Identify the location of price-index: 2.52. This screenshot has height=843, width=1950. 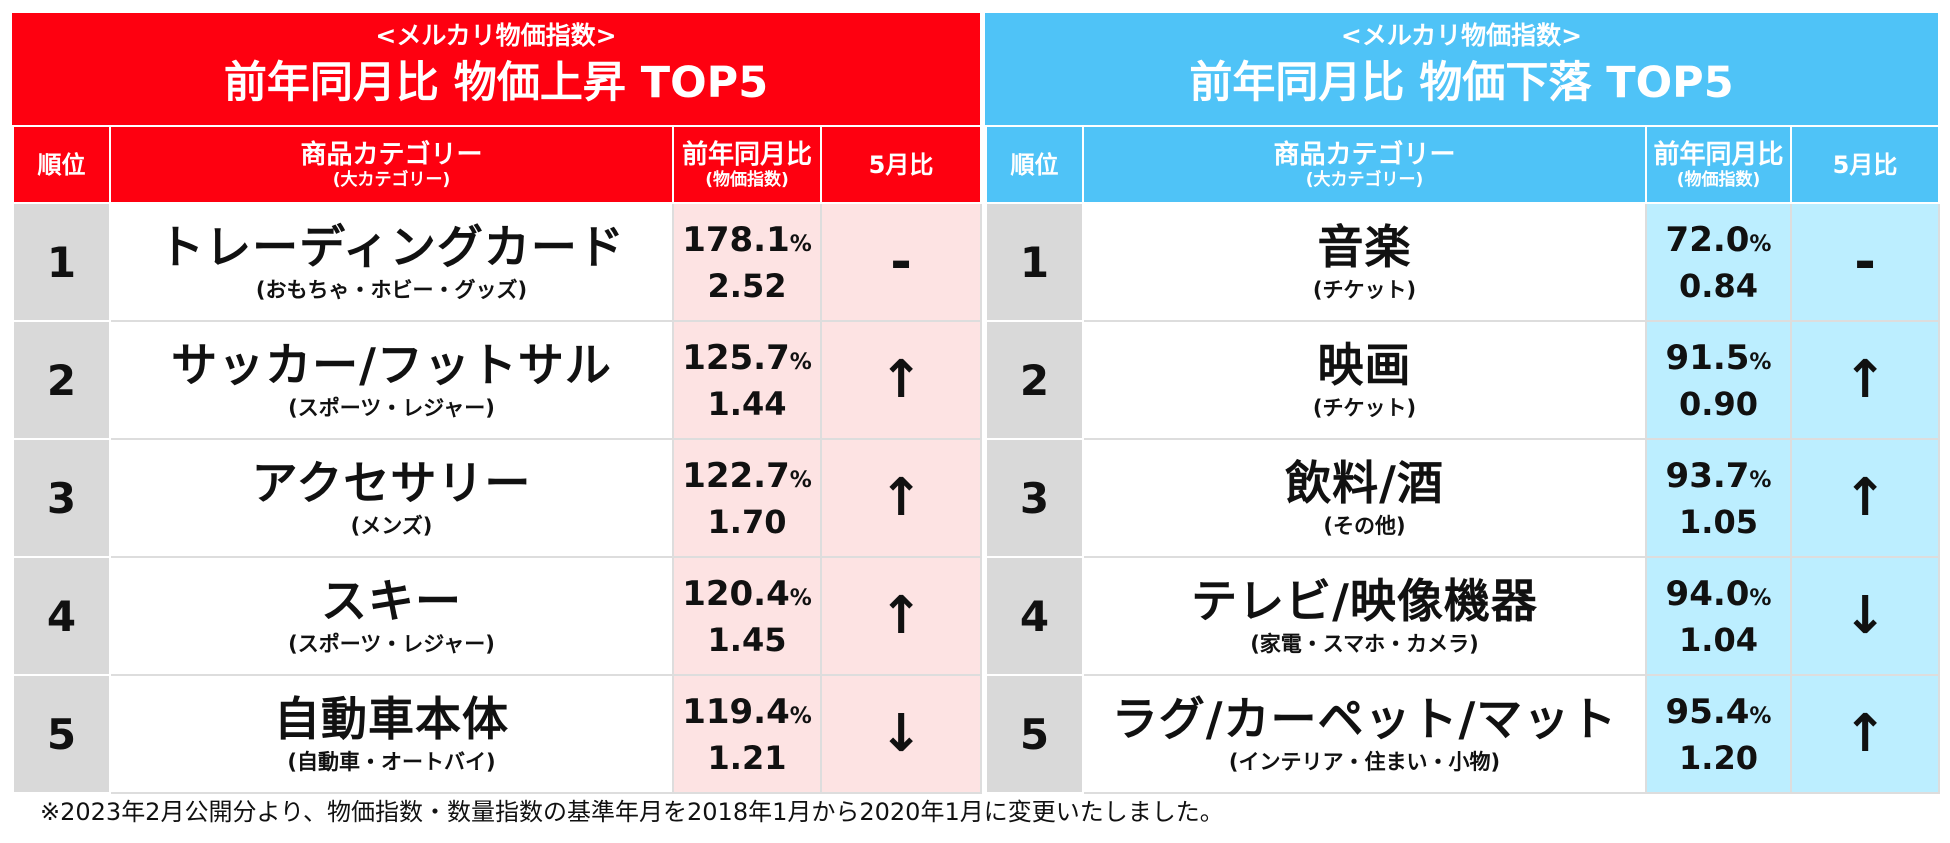
(747, 285).